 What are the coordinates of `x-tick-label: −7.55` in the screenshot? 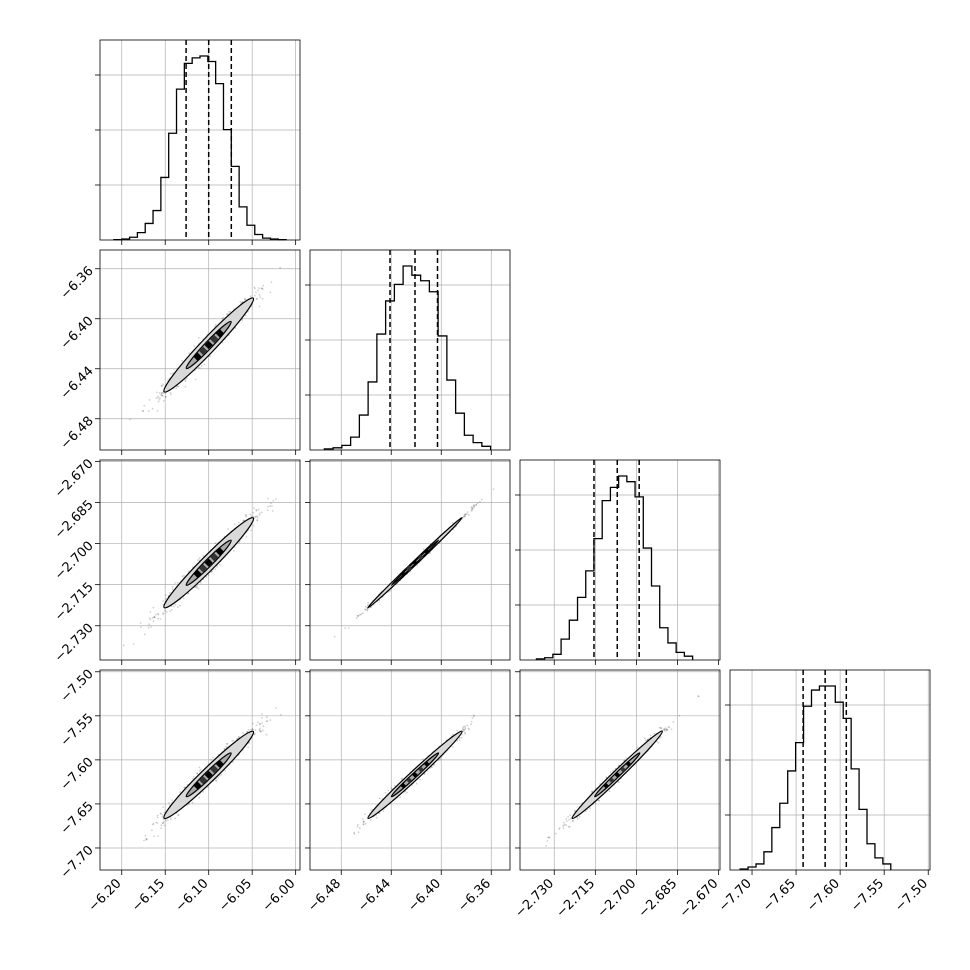 It's located at (867, 895).